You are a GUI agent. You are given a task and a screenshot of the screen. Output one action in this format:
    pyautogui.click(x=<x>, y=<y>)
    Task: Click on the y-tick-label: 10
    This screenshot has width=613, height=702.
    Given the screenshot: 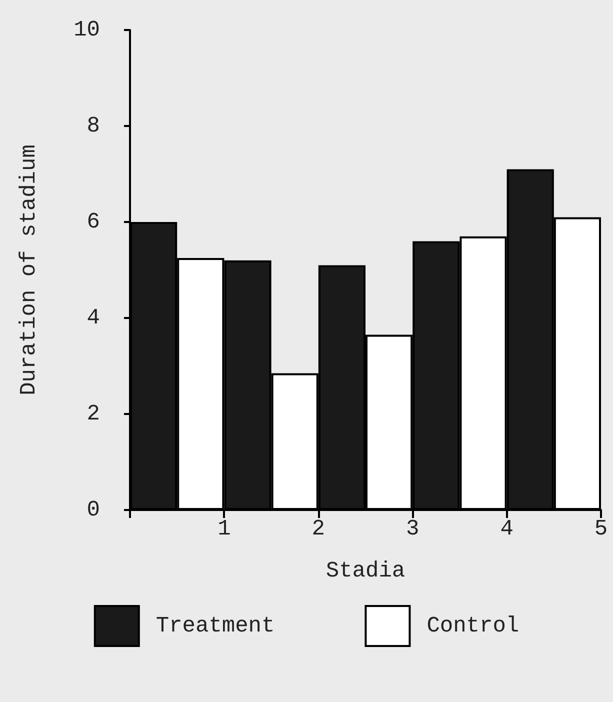 What is the action you would take?
    pyautogui.click(x=87, y=30)
    